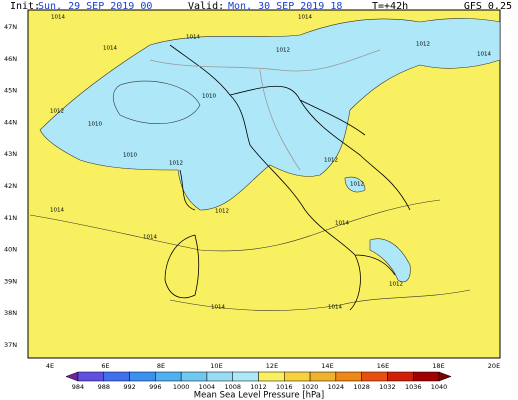 The height and width of the screenshot is (400, 518). Describe the element at coordinates (105, 366) in the screenshot. I see `longitude-label: 6E` at that location.